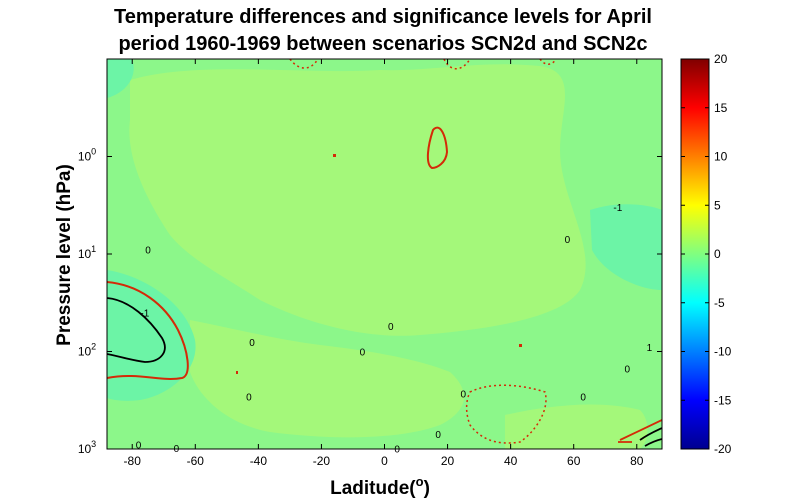  Describe the element at coordinates (322, 461) in the screenshot. I see `x-tick-label: -20` at that location.